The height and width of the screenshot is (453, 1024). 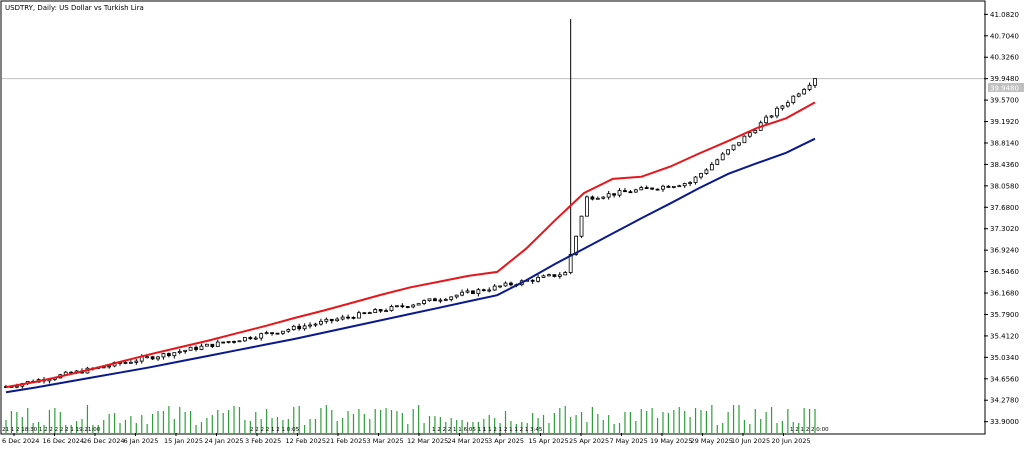 What do you see at coordinates (1004, 165) in the screenshot?
I see `y-tick-label: 38.4360` at bounding box center [1004, 165].